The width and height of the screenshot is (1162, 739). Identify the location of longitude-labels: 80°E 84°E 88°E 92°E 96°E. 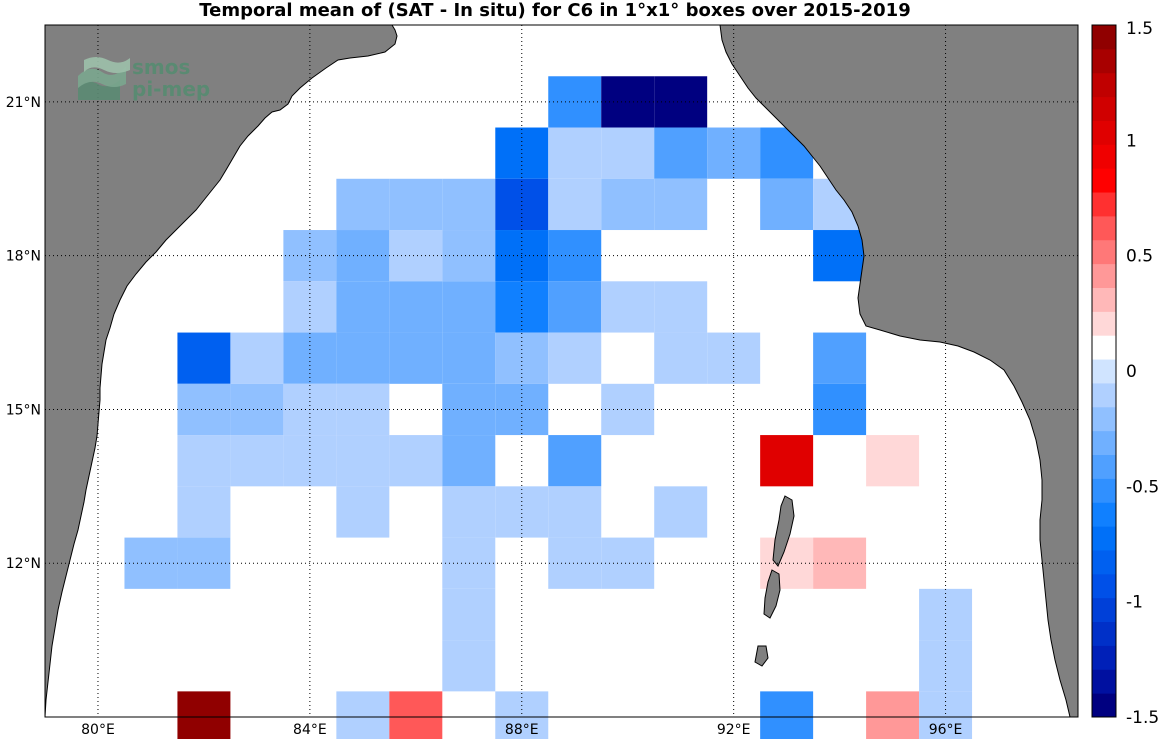
(521, 730).